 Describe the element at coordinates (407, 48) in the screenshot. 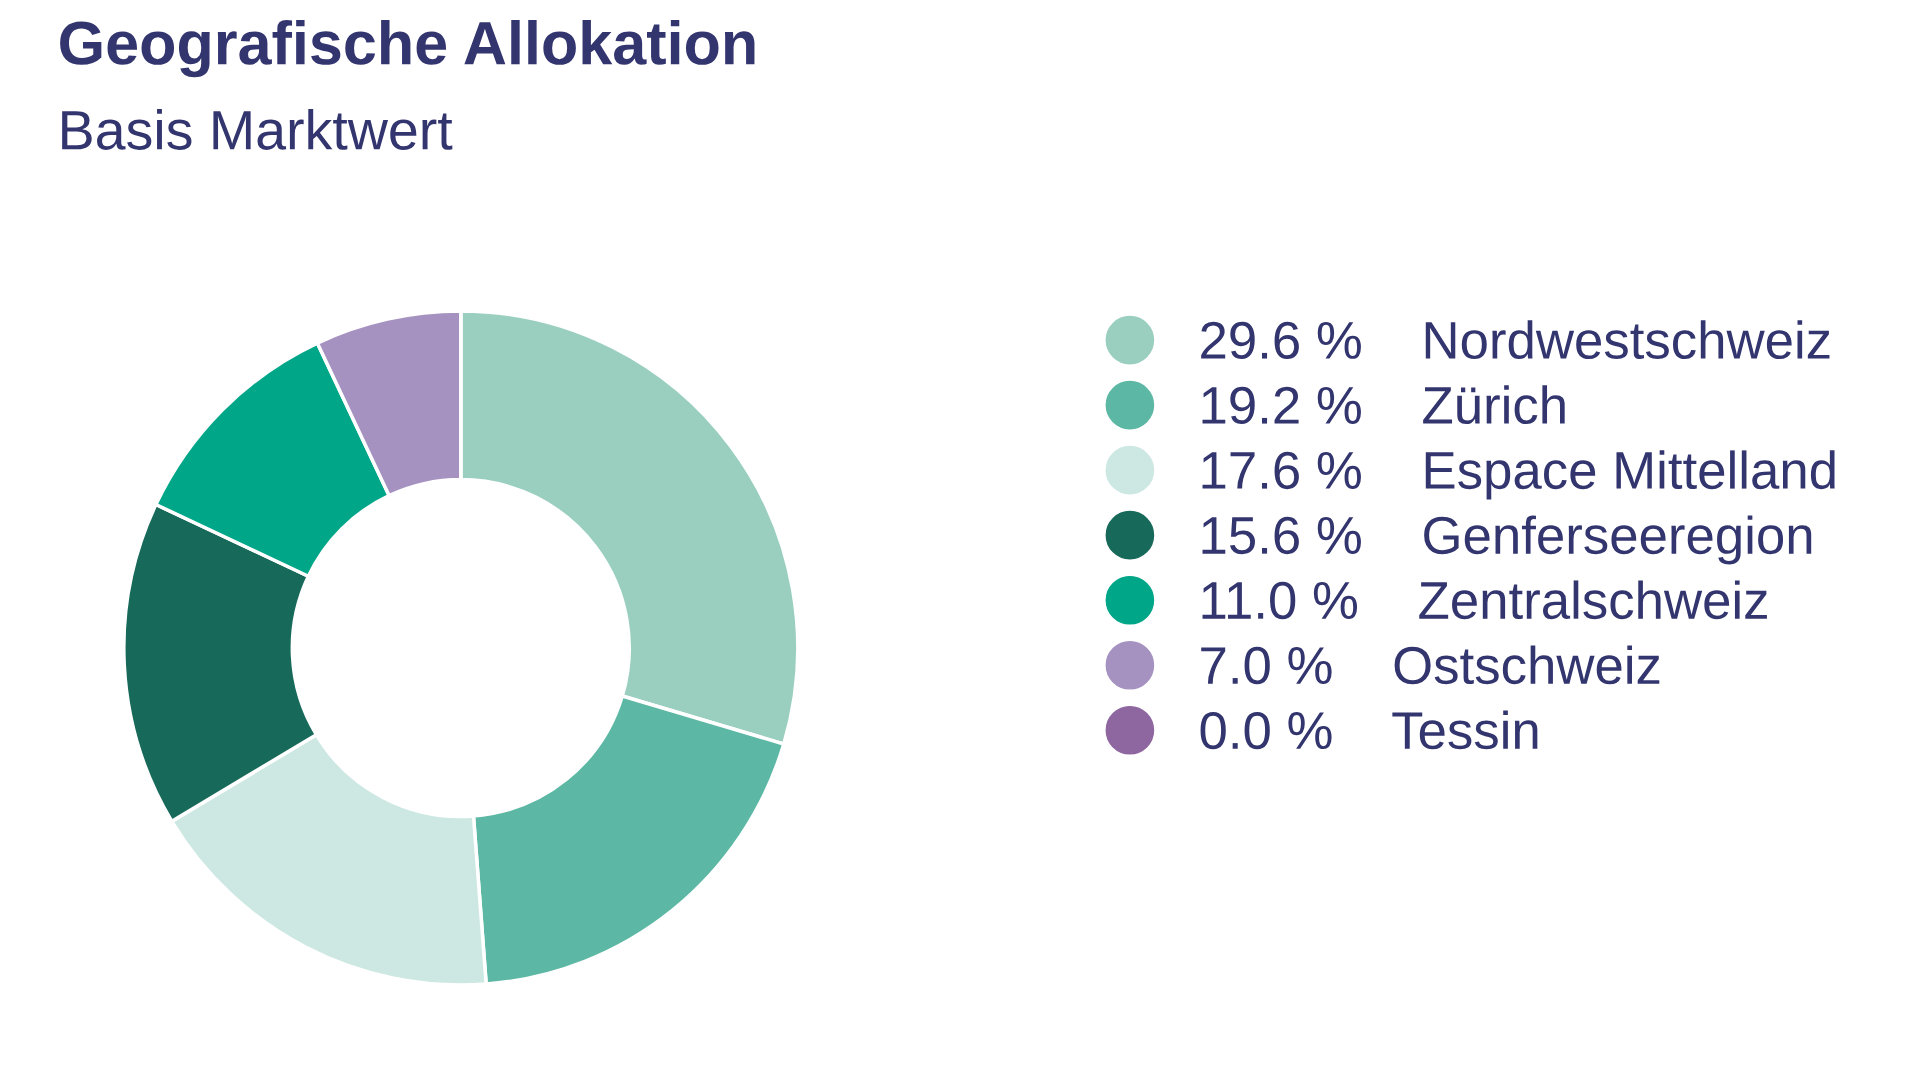

I see `chart-title: Geografische Allokation` at that location.